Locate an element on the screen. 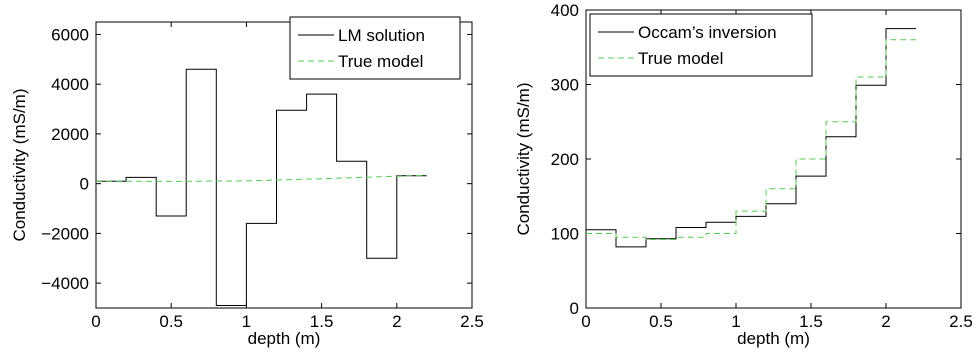 This screenshot has width=979, height=360. legend-label: Occam’s inversion is located at coordinates (707, 32).